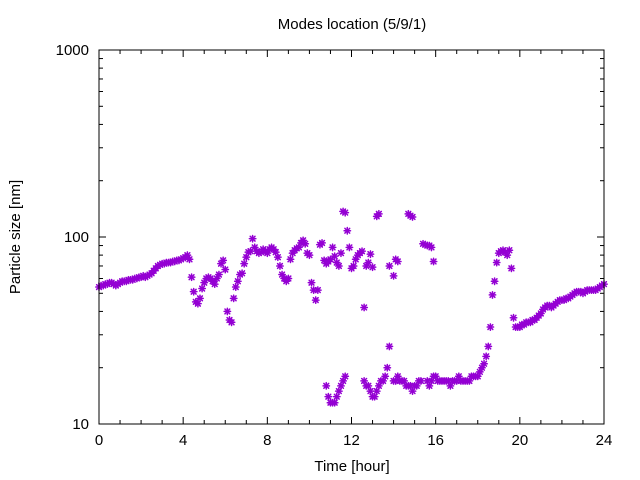 The image size is (640, 480). Describe the element at coordinates (72, 50) in the screenshot. I see `y-tick-label: 1000` at that location.